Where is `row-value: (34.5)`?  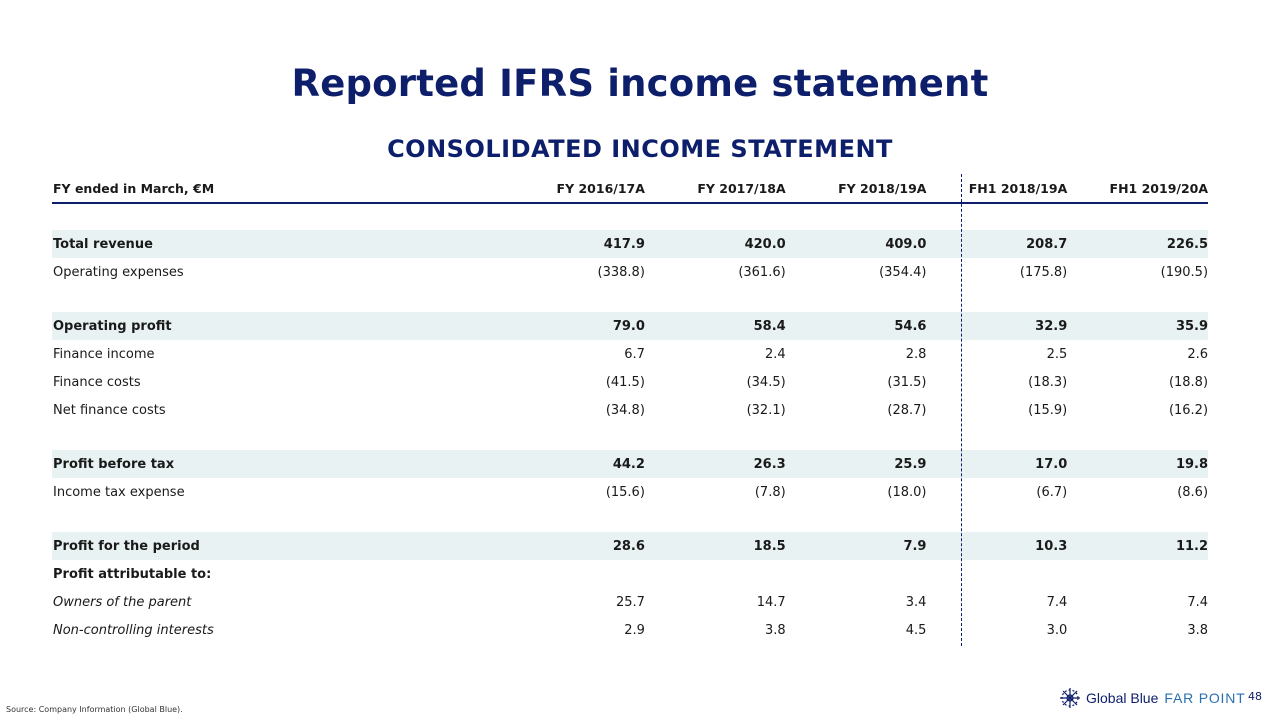 row-value: (34.5) is located at coordinates (766, 382).